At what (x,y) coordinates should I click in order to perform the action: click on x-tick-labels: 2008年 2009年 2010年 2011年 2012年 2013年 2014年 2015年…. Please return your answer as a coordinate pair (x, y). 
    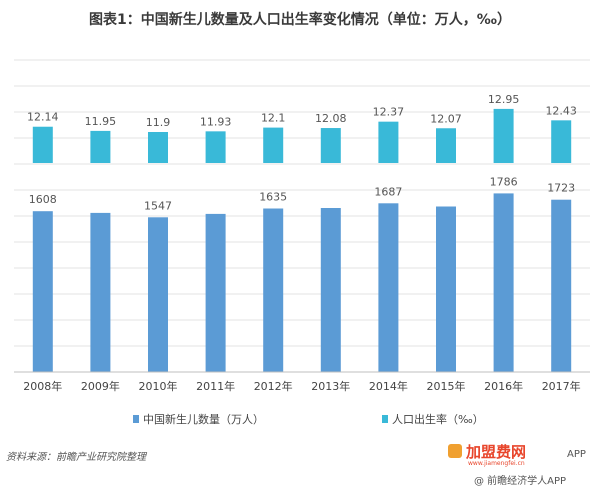
    Looking at the image, I should click on (301, 386).